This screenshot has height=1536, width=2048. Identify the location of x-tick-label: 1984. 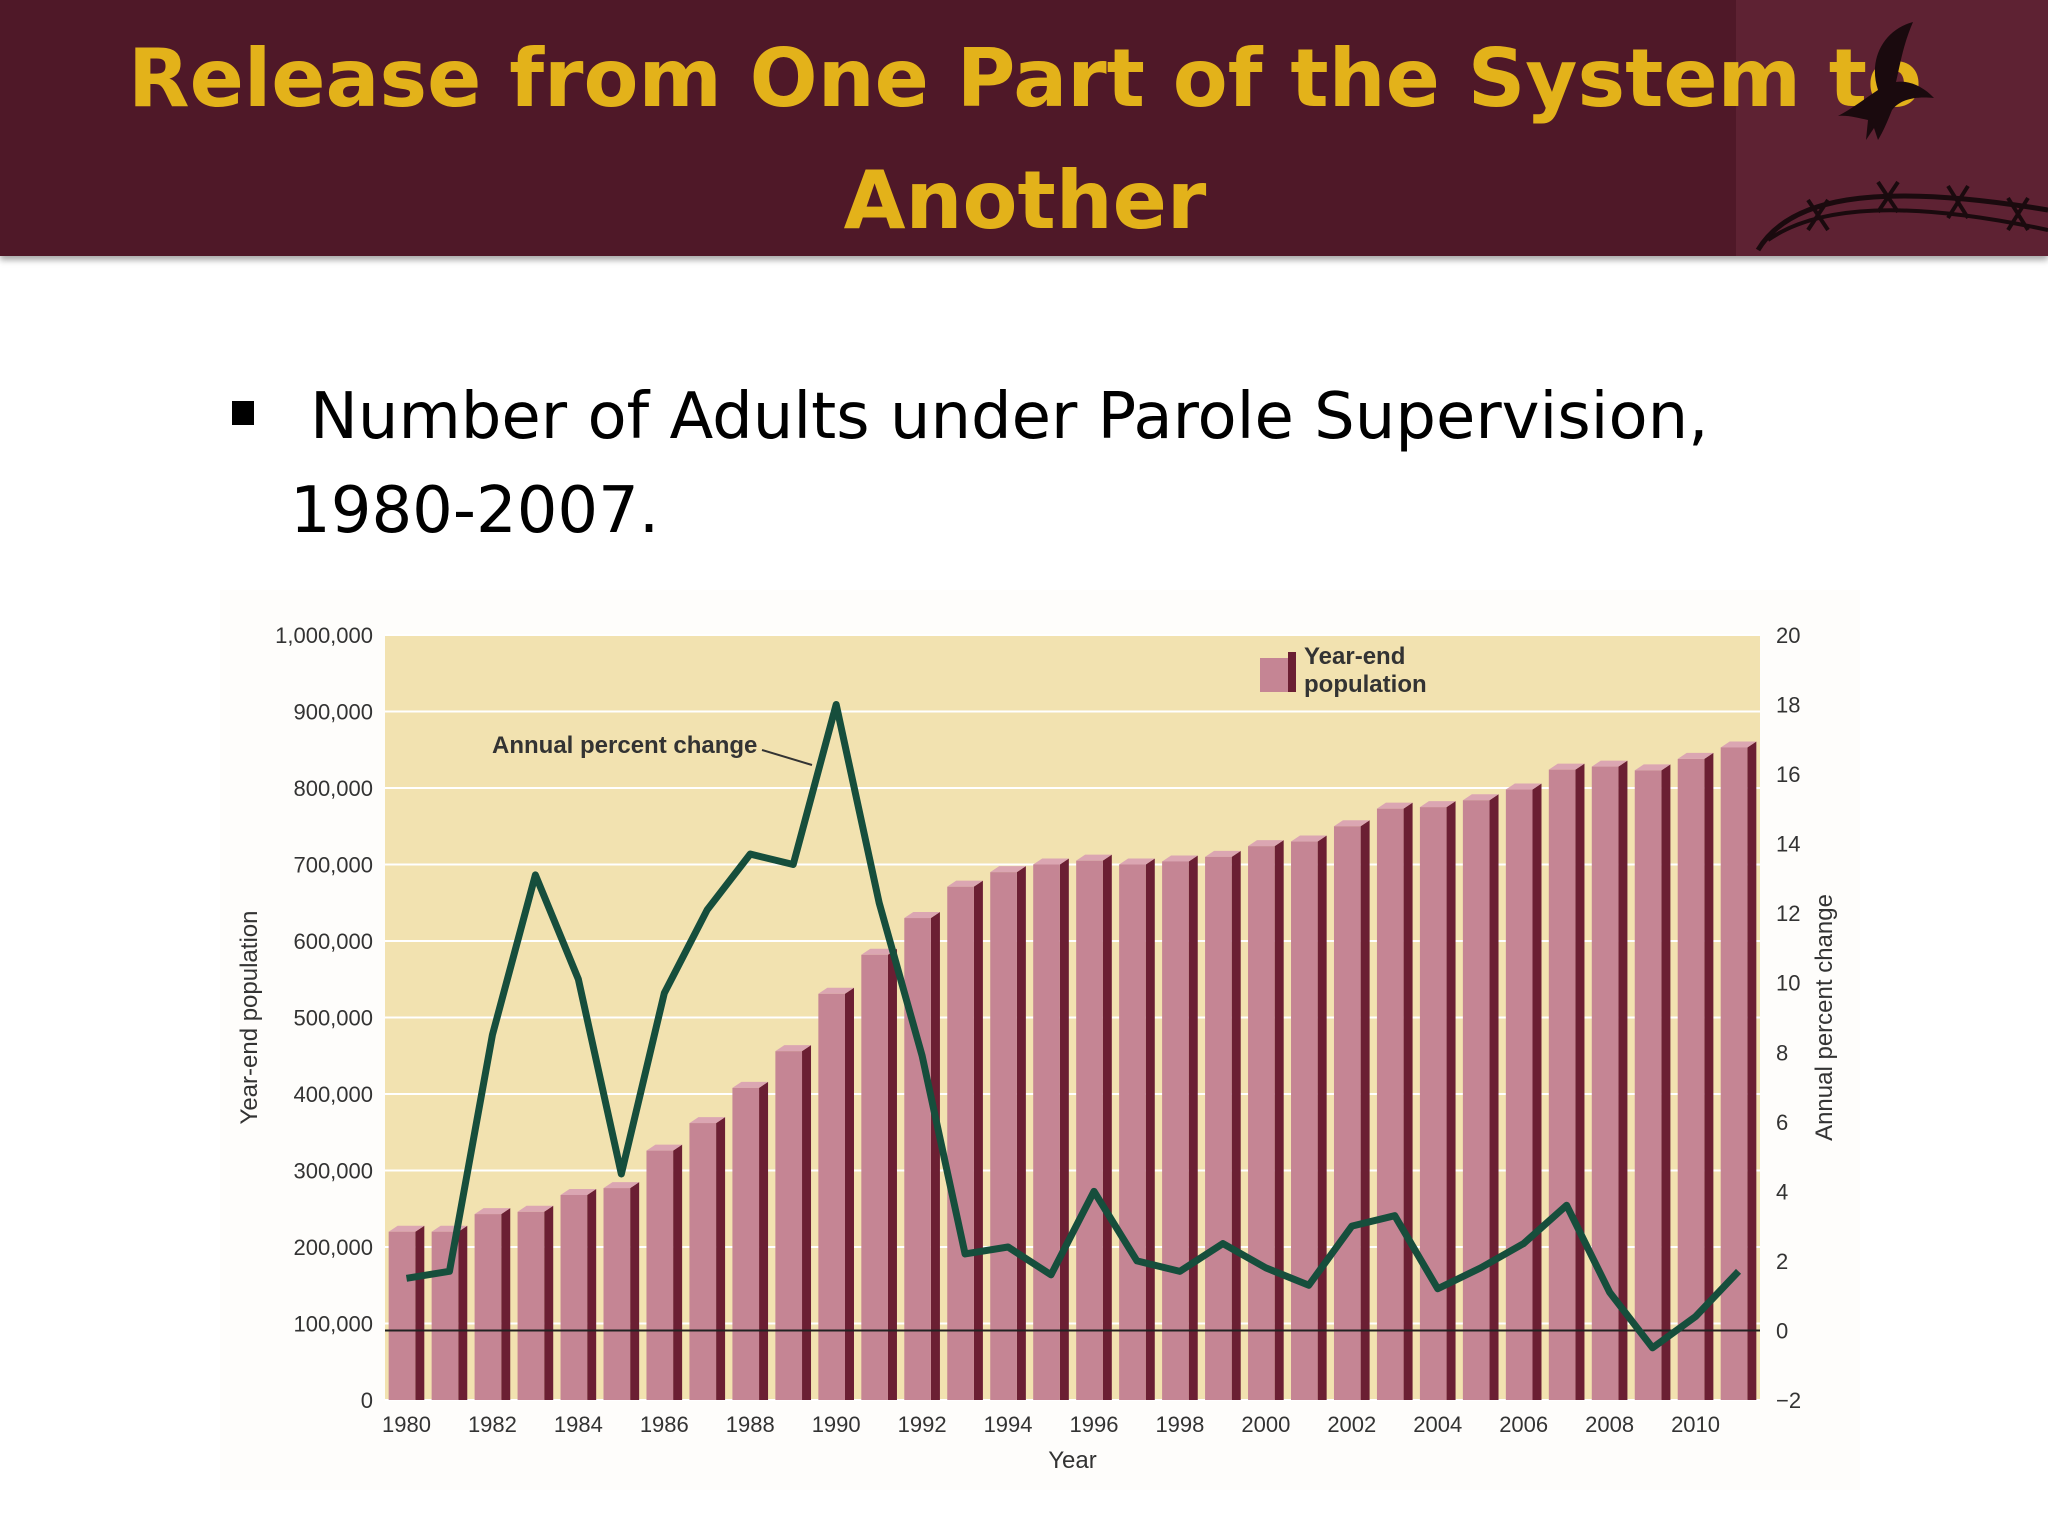
(578, 1424).